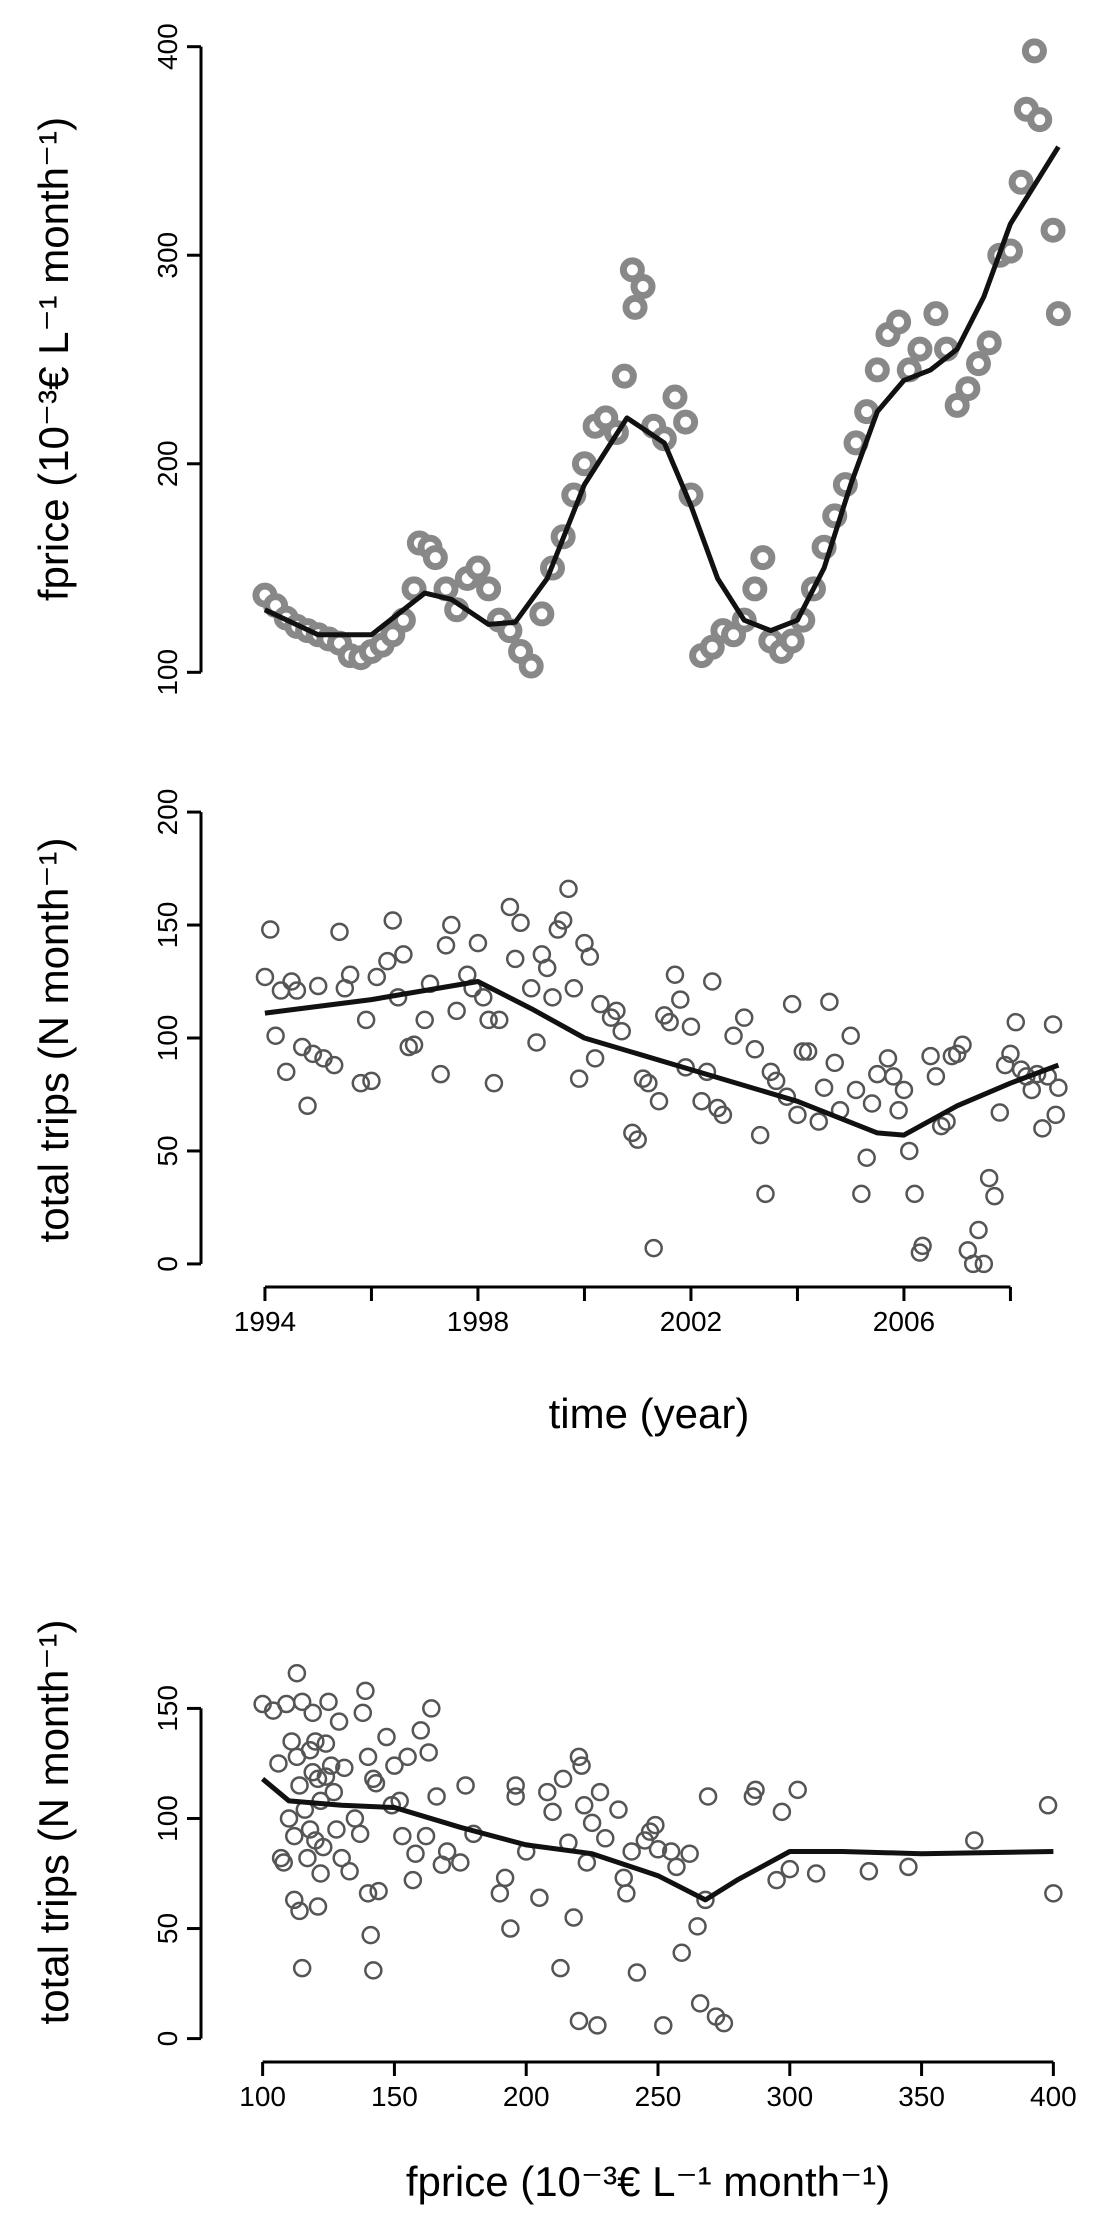  Describe the element at coordinates (167, 1818) in the screenshot. I see `y-tick-label: 100` at that location.